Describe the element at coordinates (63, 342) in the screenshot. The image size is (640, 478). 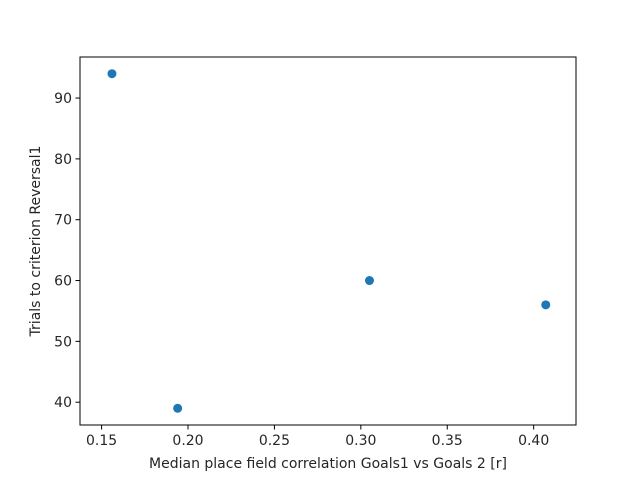
I see `y-tick-label: 50` at that location.